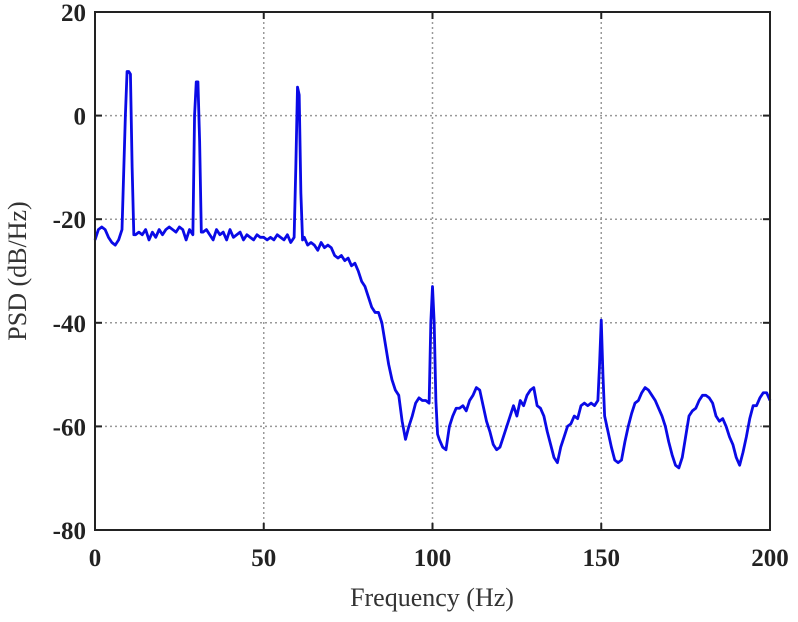  Describe the element at coordinates (73, 13) in the screenshot. I see `y-tick-label: 20` at that location.